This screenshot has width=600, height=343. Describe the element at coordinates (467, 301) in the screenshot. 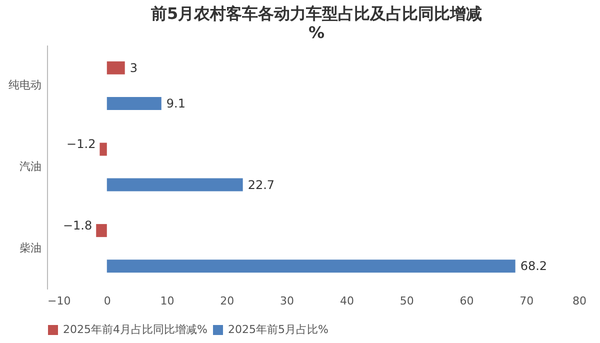

I see `x-tick-label: 60` at that location.